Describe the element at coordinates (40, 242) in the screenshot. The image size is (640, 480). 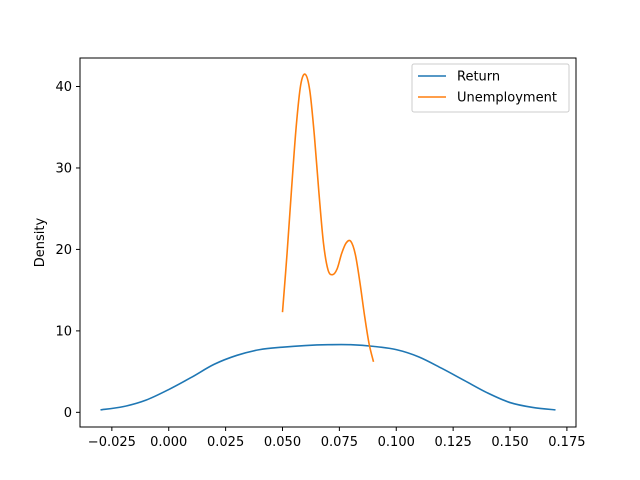
I see `y-axis-label: Density` at that location.